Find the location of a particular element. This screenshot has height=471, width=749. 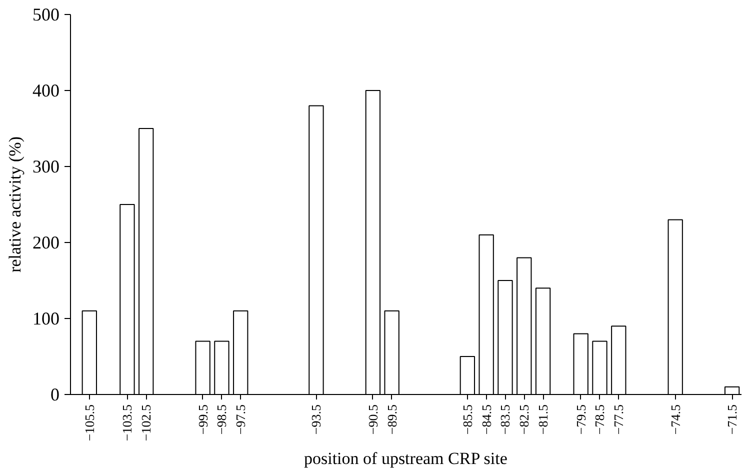

x-tick-label: −89.5 is located at coordinates (392, 419).